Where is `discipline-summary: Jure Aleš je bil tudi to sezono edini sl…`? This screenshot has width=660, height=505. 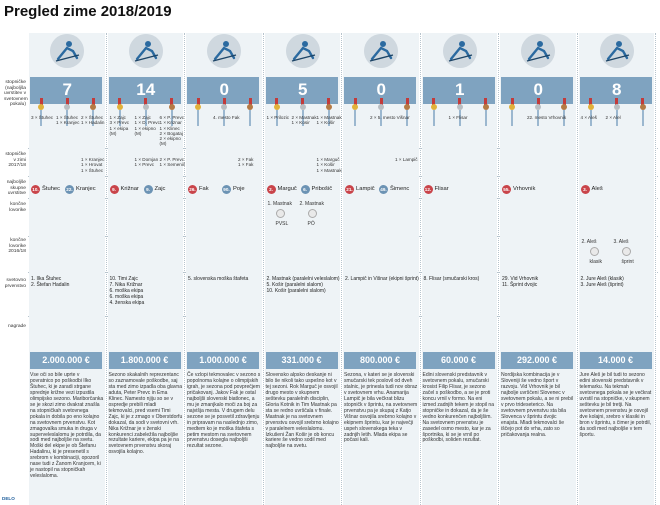
discipline-summary: Jure Aleš je bil tudi to sezono edini sl… is located at coordinates (615, 405).